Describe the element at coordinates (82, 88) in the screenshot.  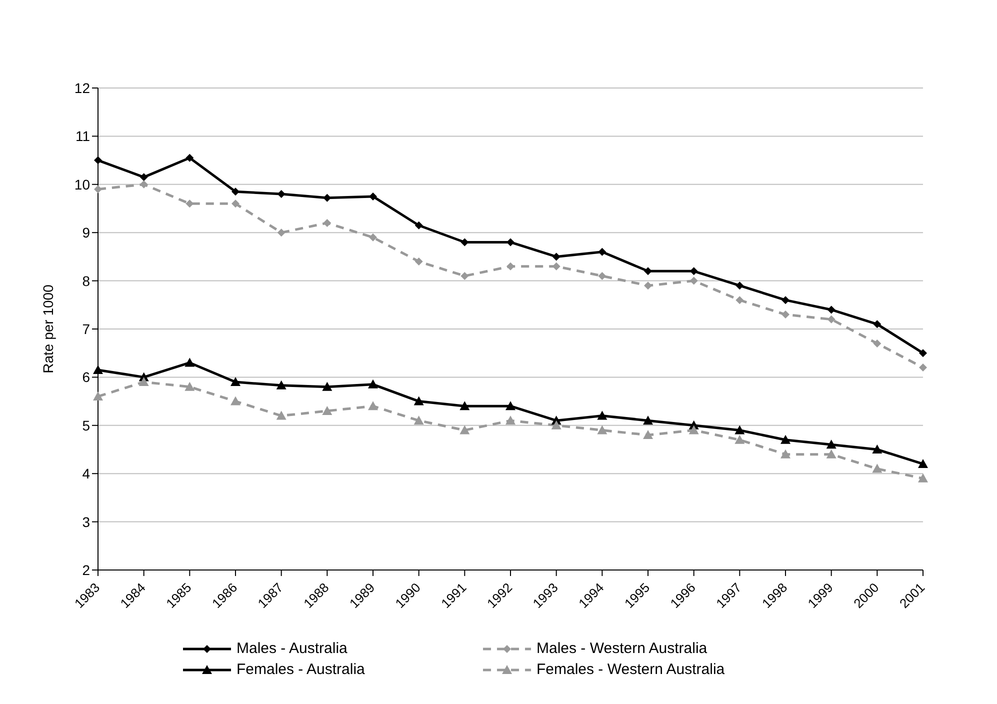
I see `y-tick-label: 12` at that location.